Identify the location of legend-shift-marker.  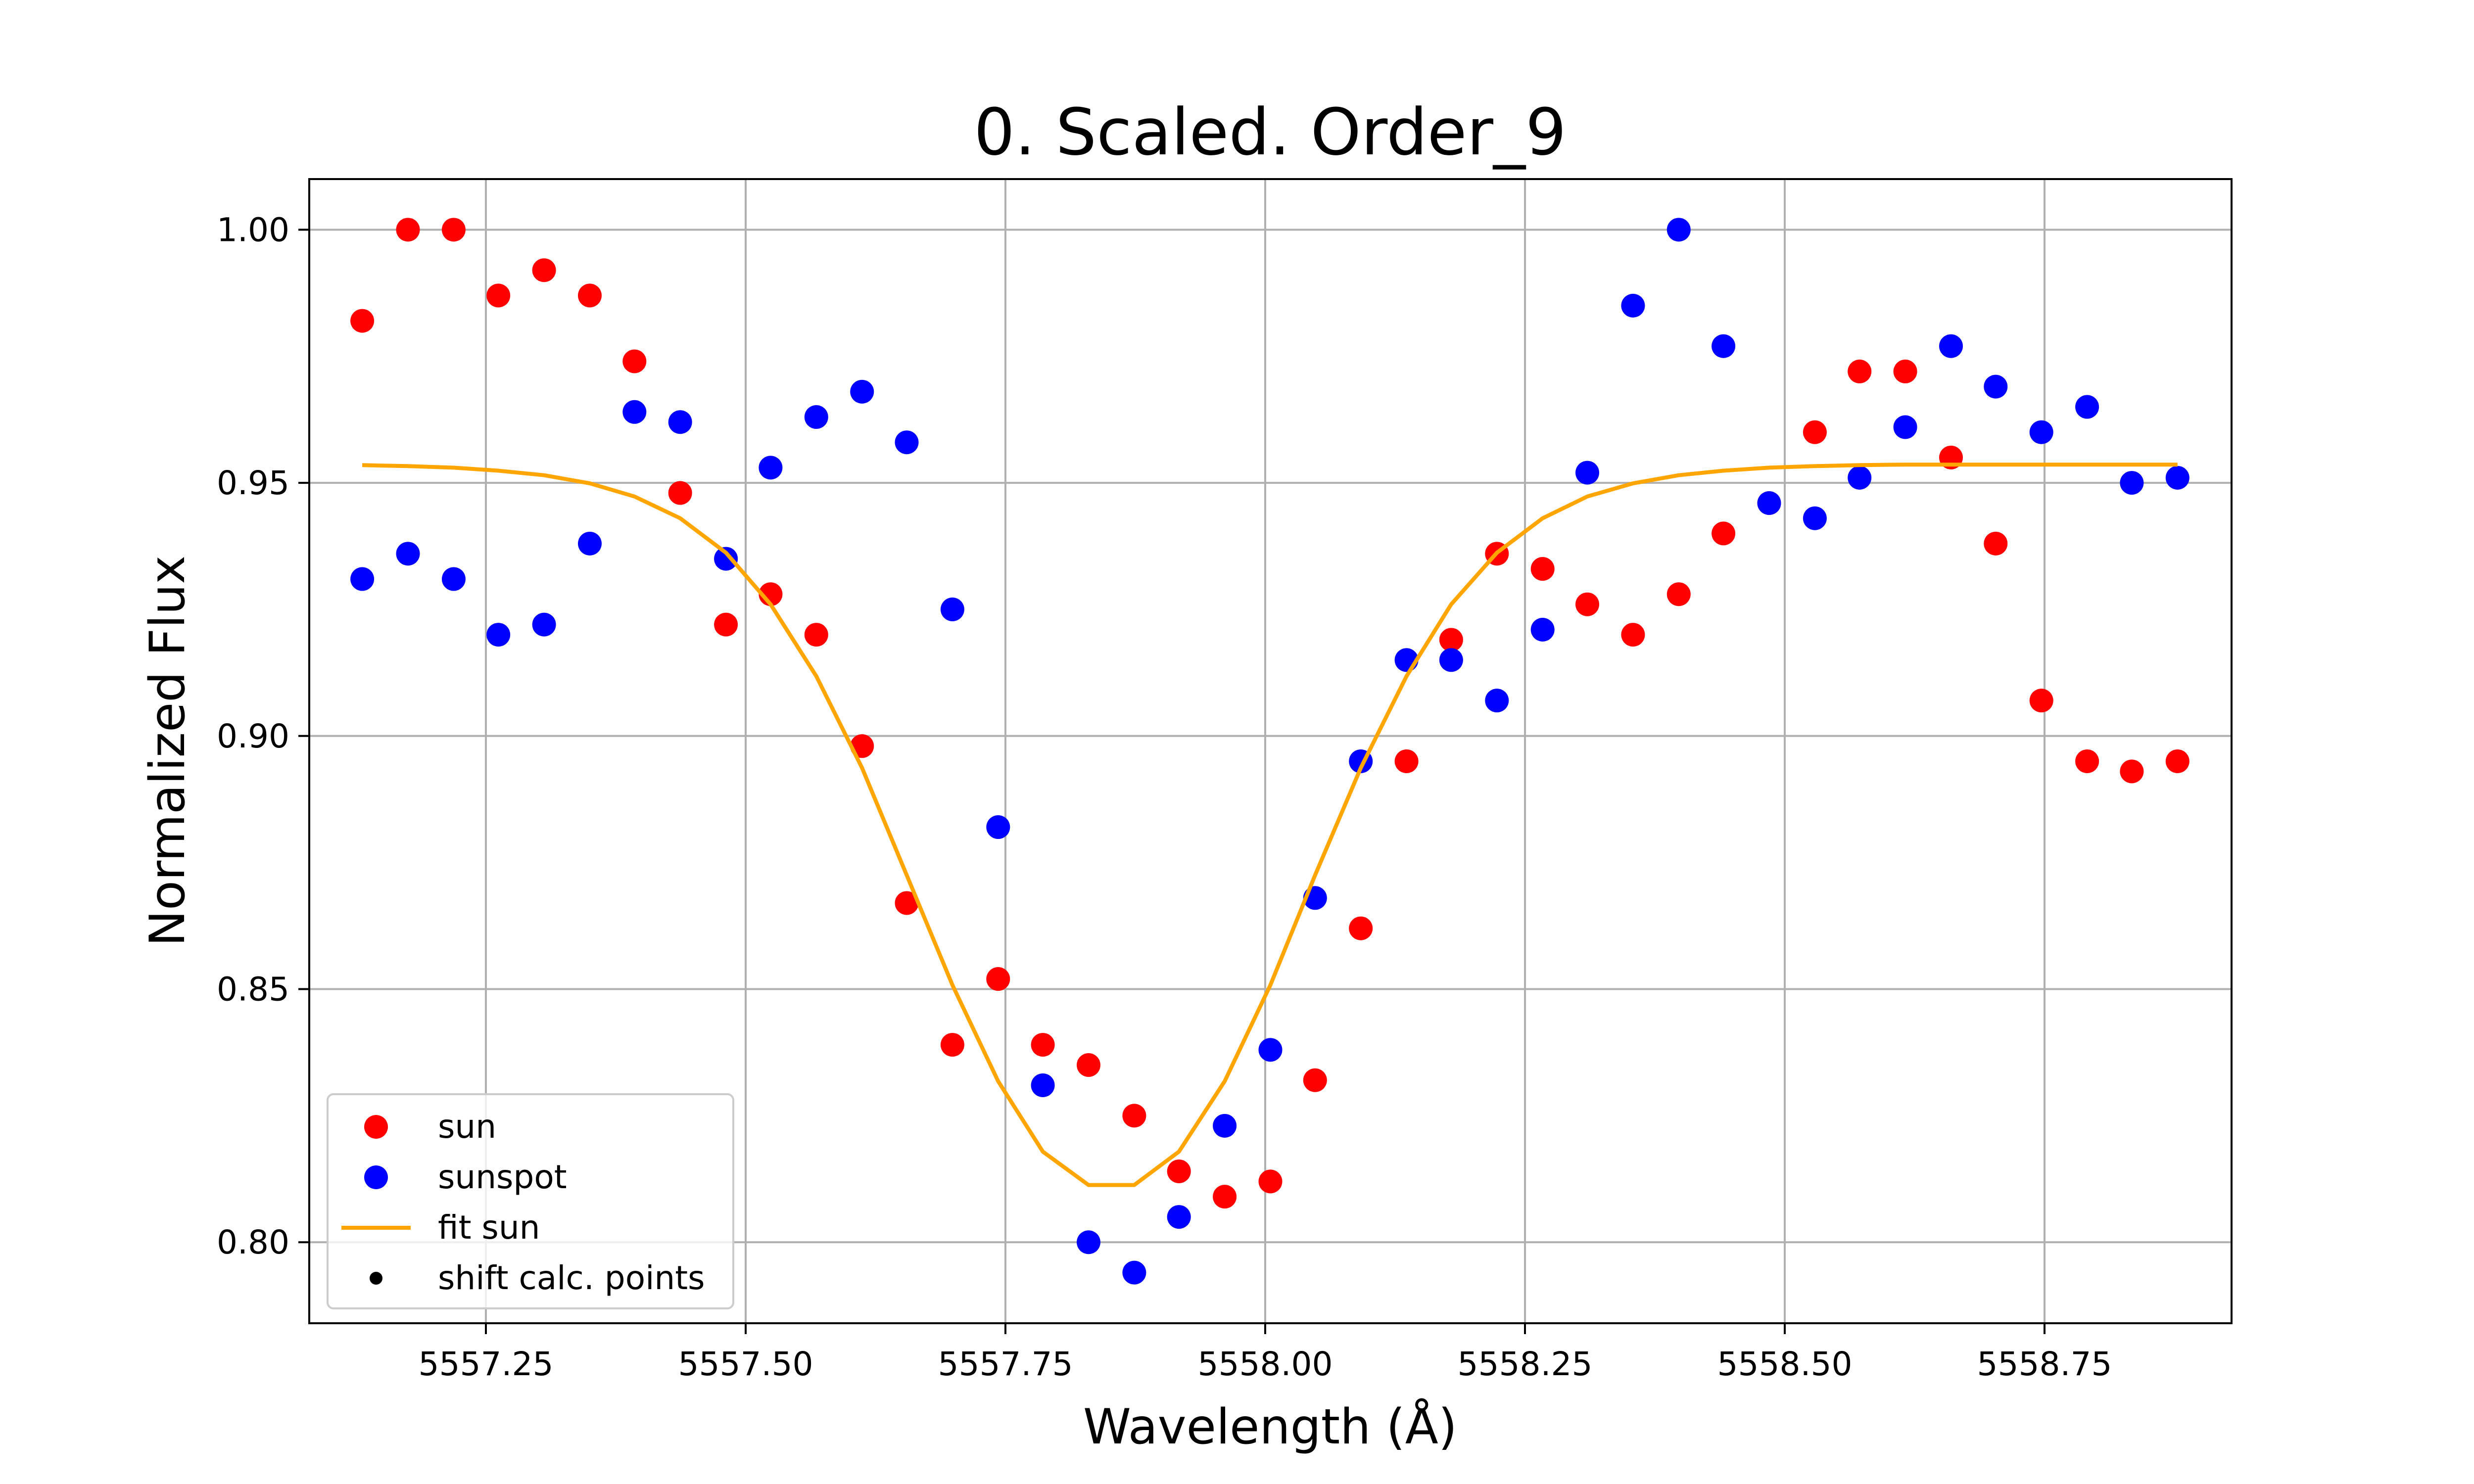
(376, 1278).